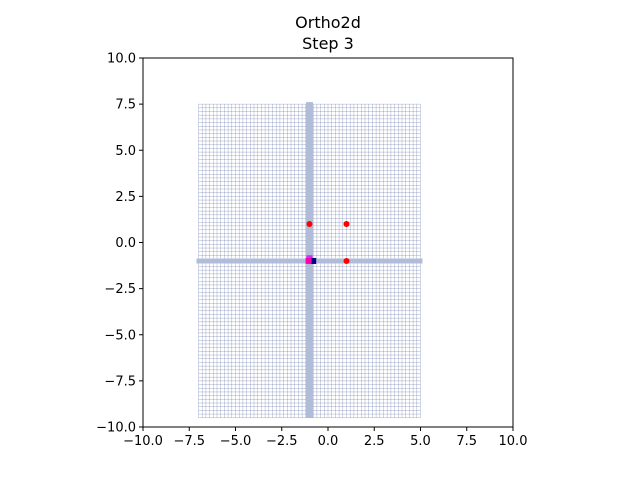 The image size is (640, 480). What do you see at coordinates (120, 335) in the screenshot?
I see `y-tick-label: −5.0` at bounding box center [120, 335].